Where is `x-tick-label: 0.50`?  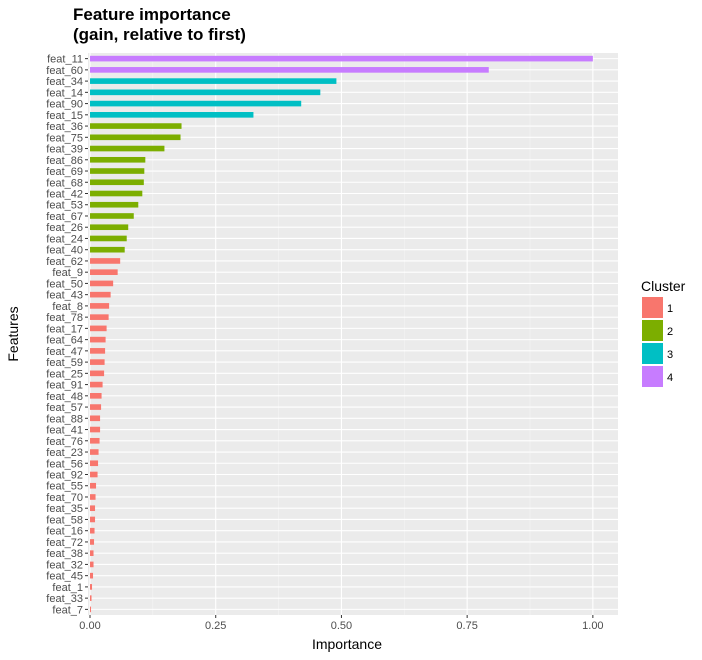
x-tick-label: 0.50 is located at coordinates (341, 626).